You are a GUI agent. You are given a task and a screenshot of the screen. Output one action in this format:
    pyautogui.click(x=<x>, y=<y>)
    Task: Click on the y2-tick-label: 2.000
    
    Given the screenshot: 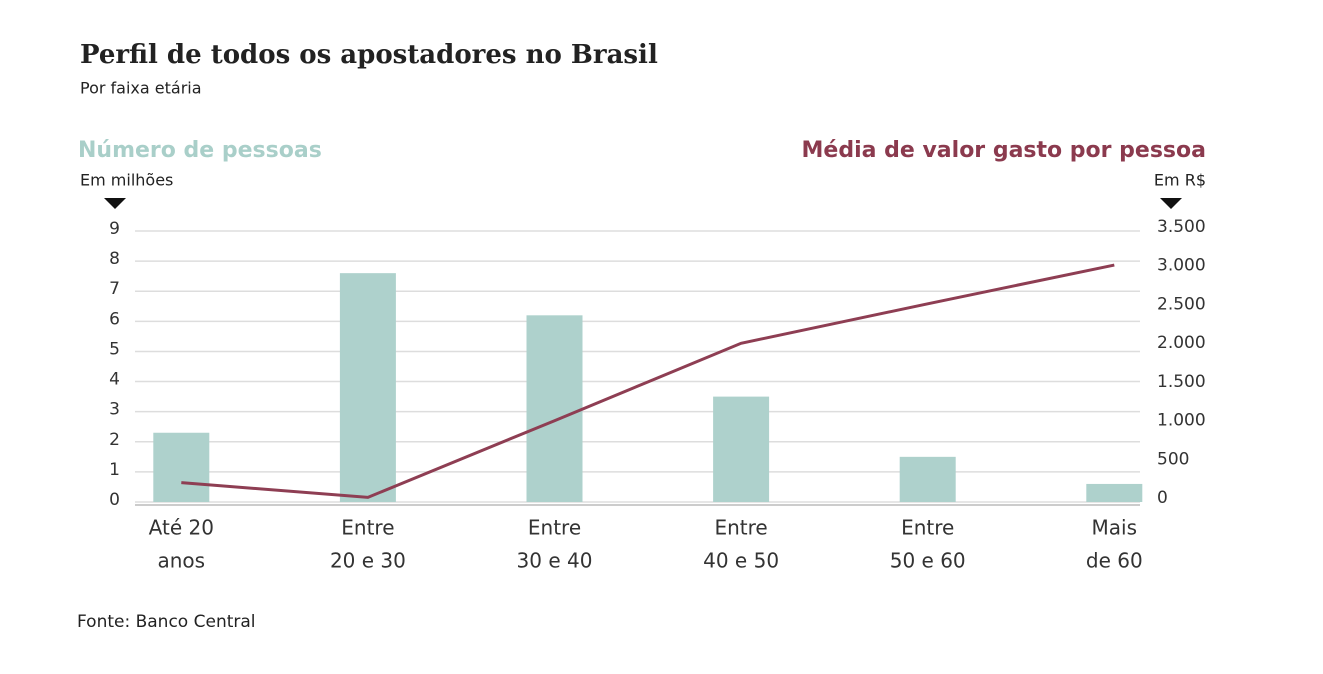 What is the action you would take?
    pyautogui.click(x=1181, y=343)
    